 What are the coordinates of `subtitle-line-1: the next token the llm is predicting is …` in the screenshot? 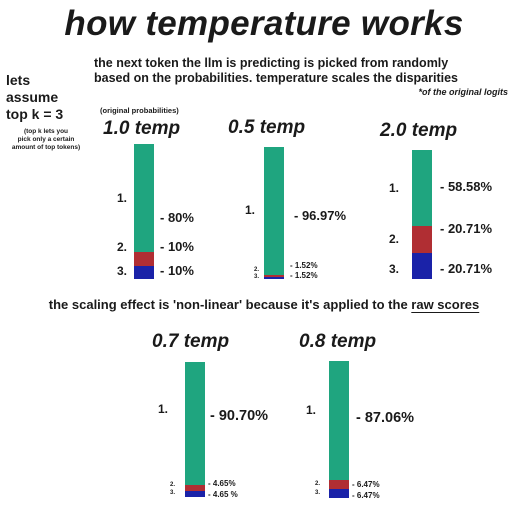 It's located at (271, 63).